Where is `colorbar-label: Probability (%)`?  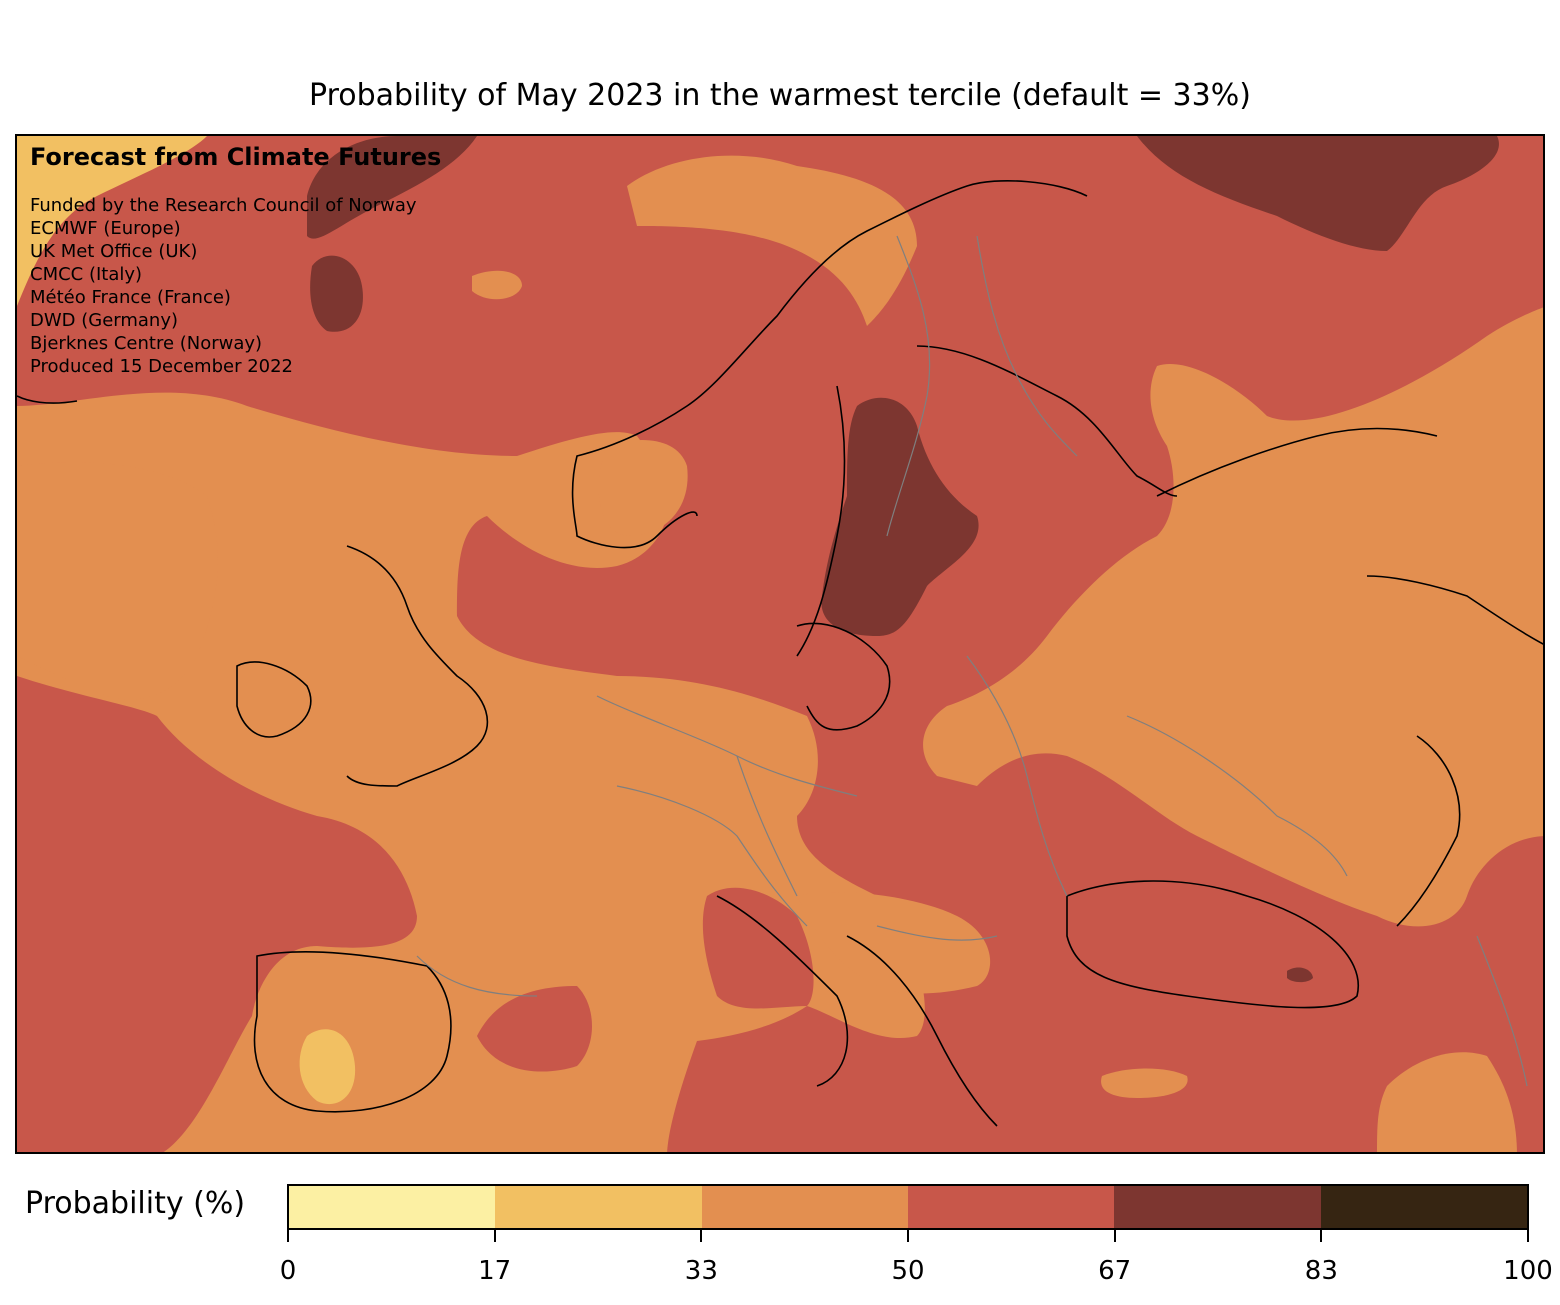 colorbar-label: Probability (%) is located at coordinates (135, 1203).